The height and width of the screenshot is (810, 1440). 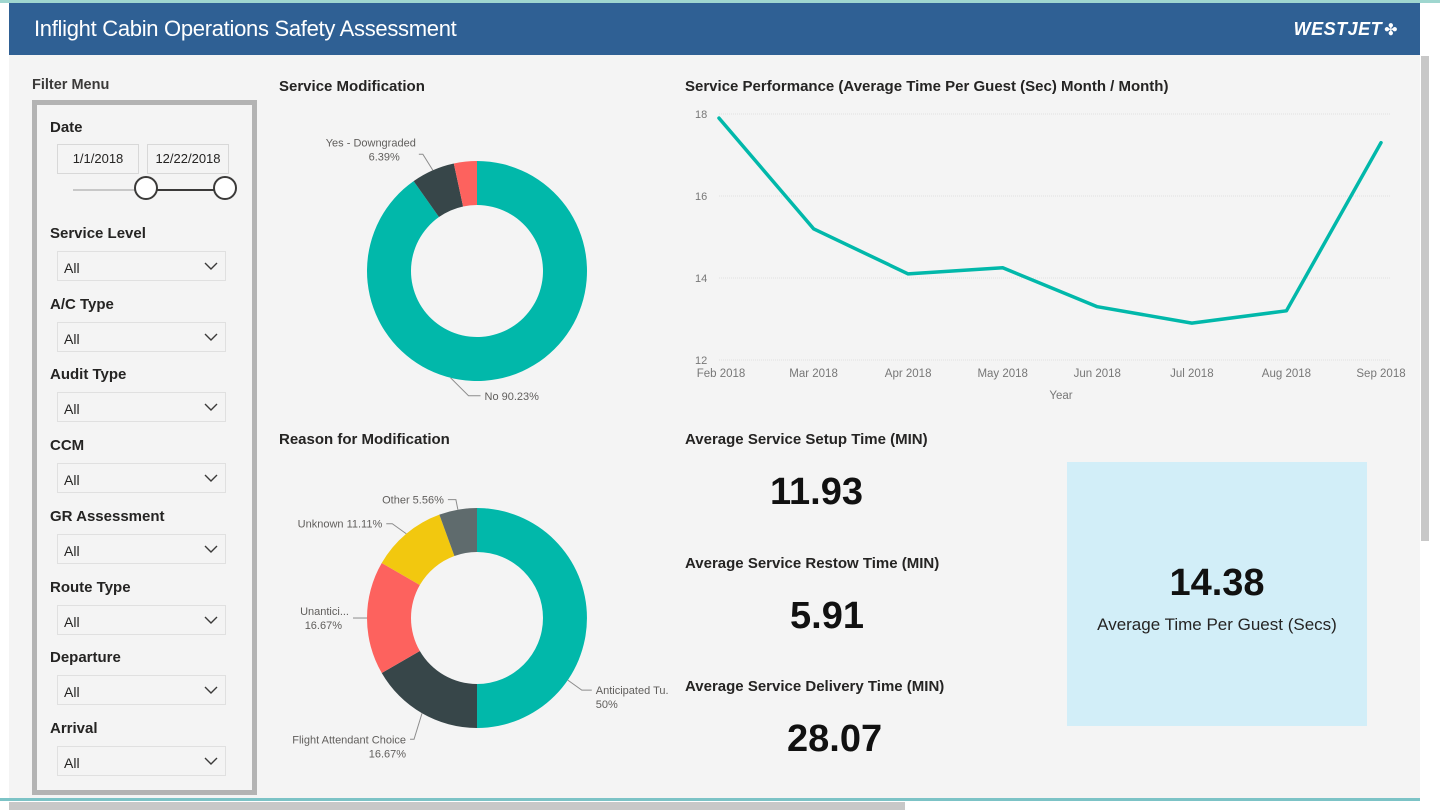 I want to click on horizontal-scrollbar, so click(x=720, y=804).